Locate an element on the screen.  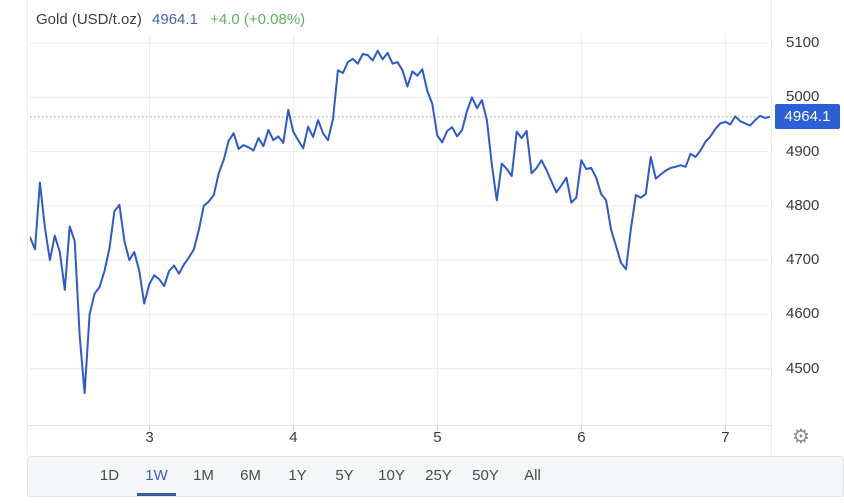
x-axis-label: 5 is located at coordinates (437, 437).